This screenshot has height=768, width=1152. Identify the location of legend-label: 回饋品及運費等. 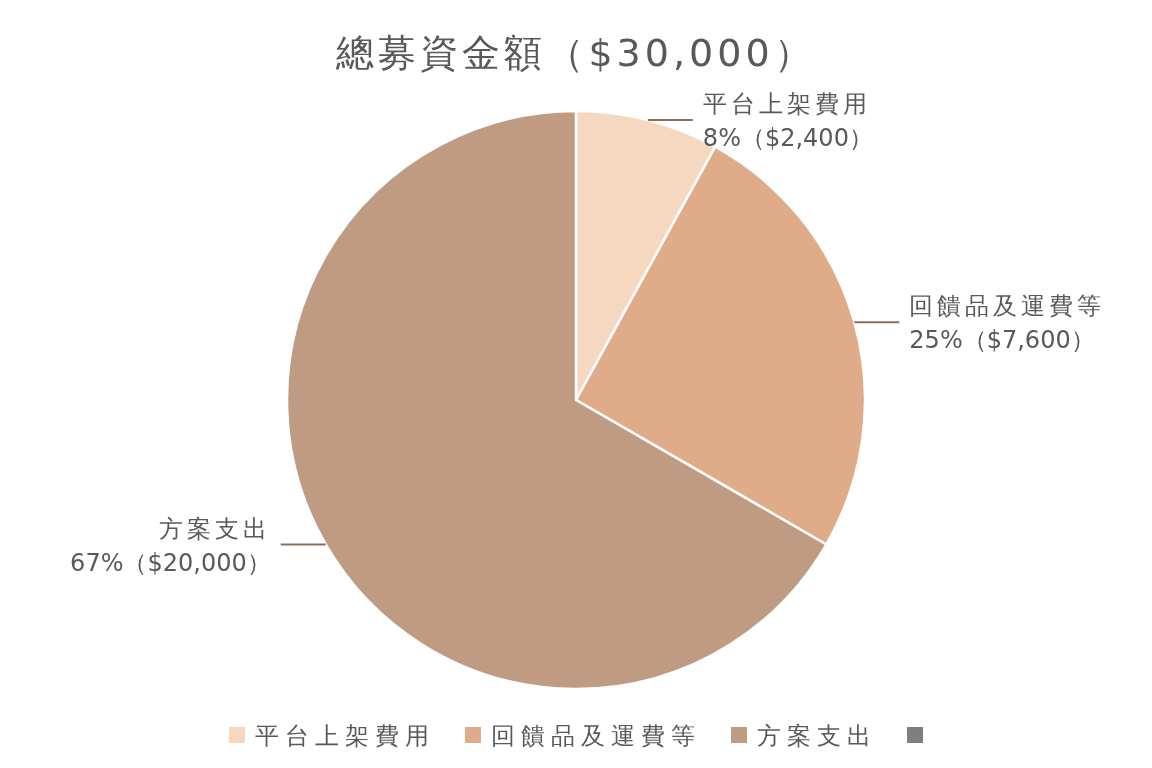
(596, 736).